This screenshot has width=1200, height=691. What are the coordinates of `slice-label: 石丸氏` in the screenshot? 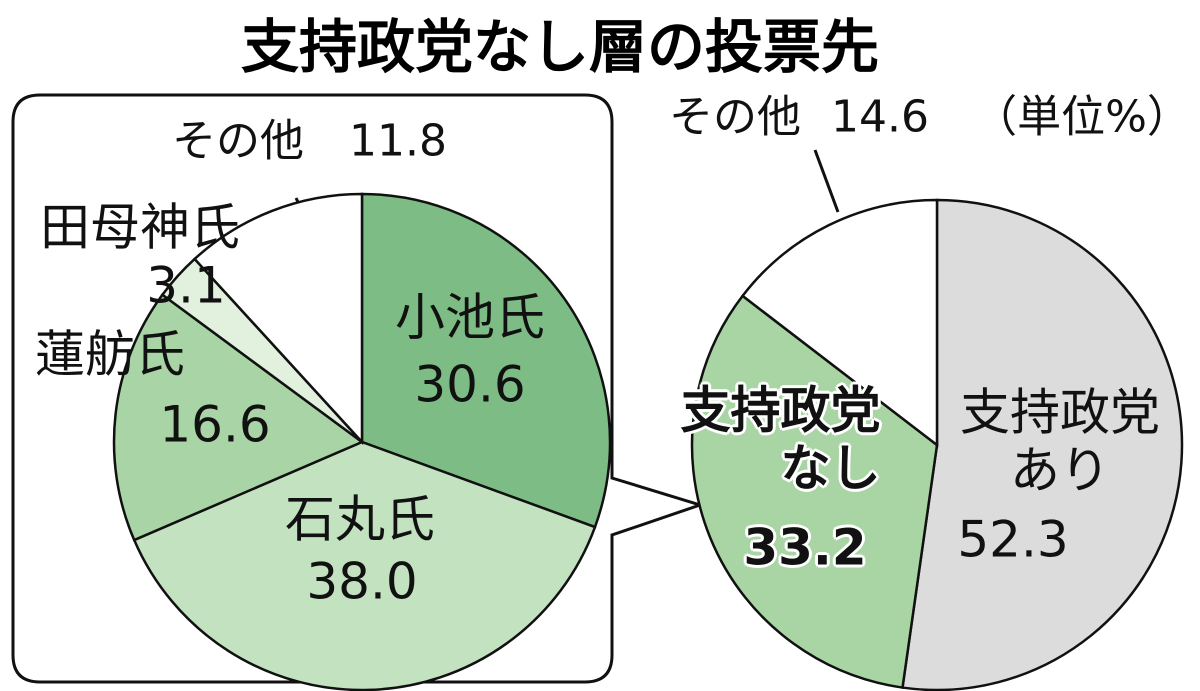 It's located at (360, 519).